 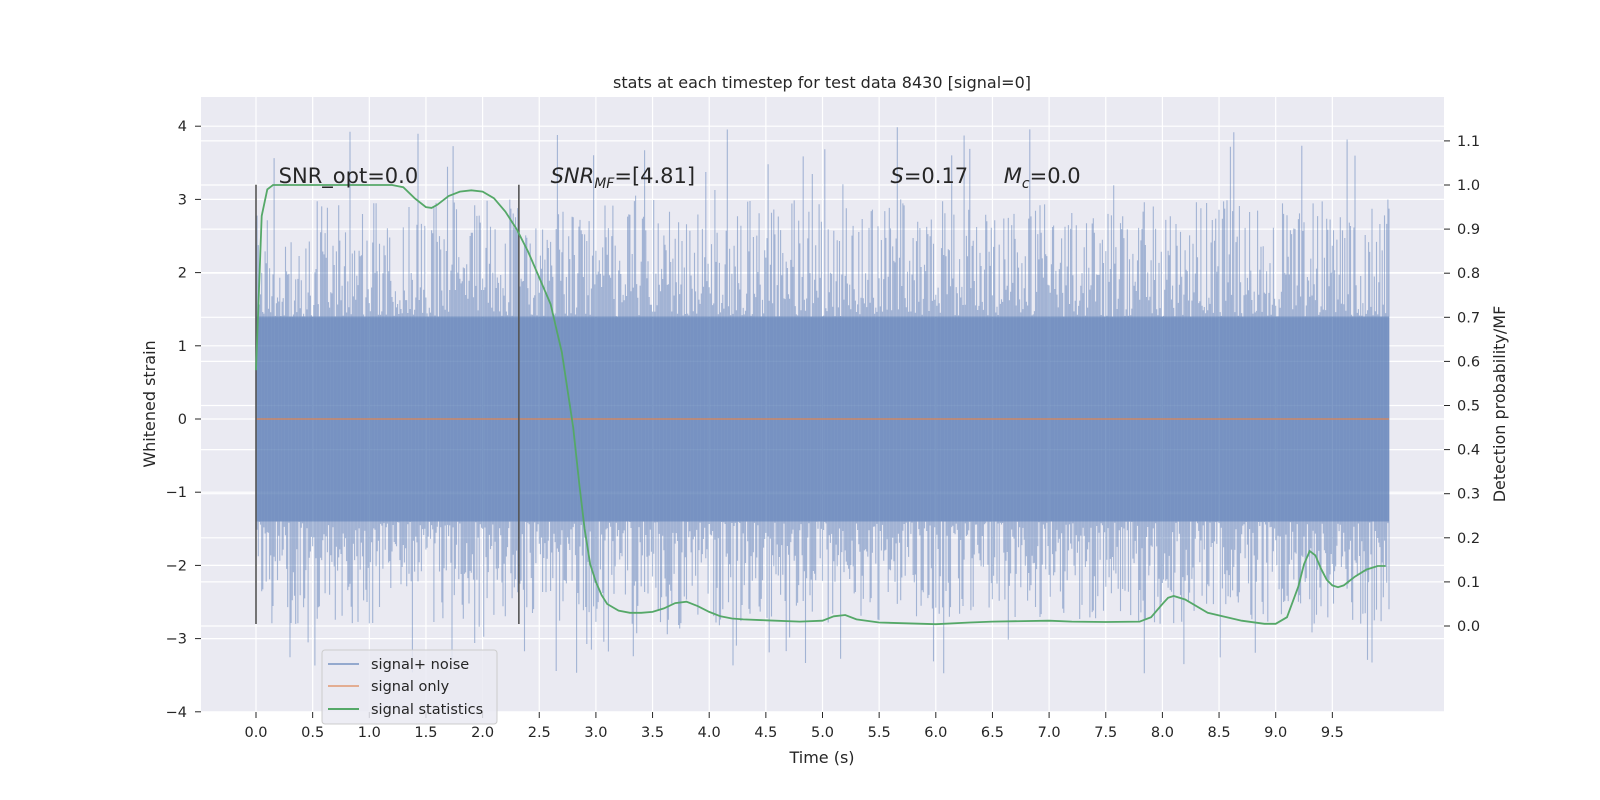 I want to click on y2-tick-label: 0.0, so click(x=1468, y=627).